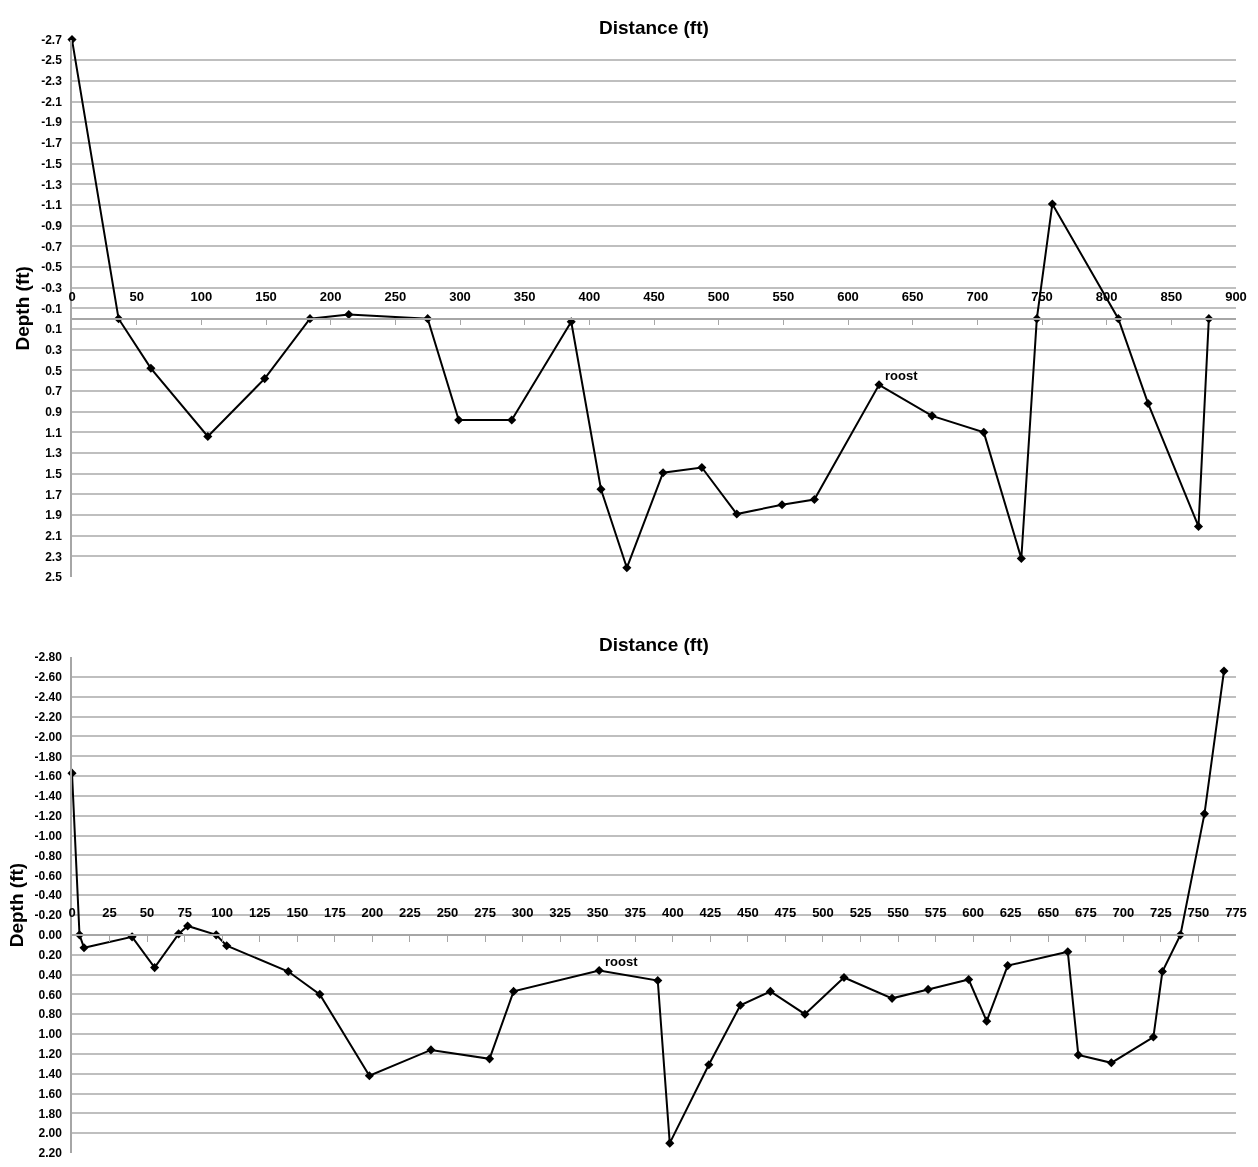 This screenshot has height=1167, width=1258. Describe the element at coordinates (48, 875) in the screenshot. I see `y-tick-label: -0.60` at that location.